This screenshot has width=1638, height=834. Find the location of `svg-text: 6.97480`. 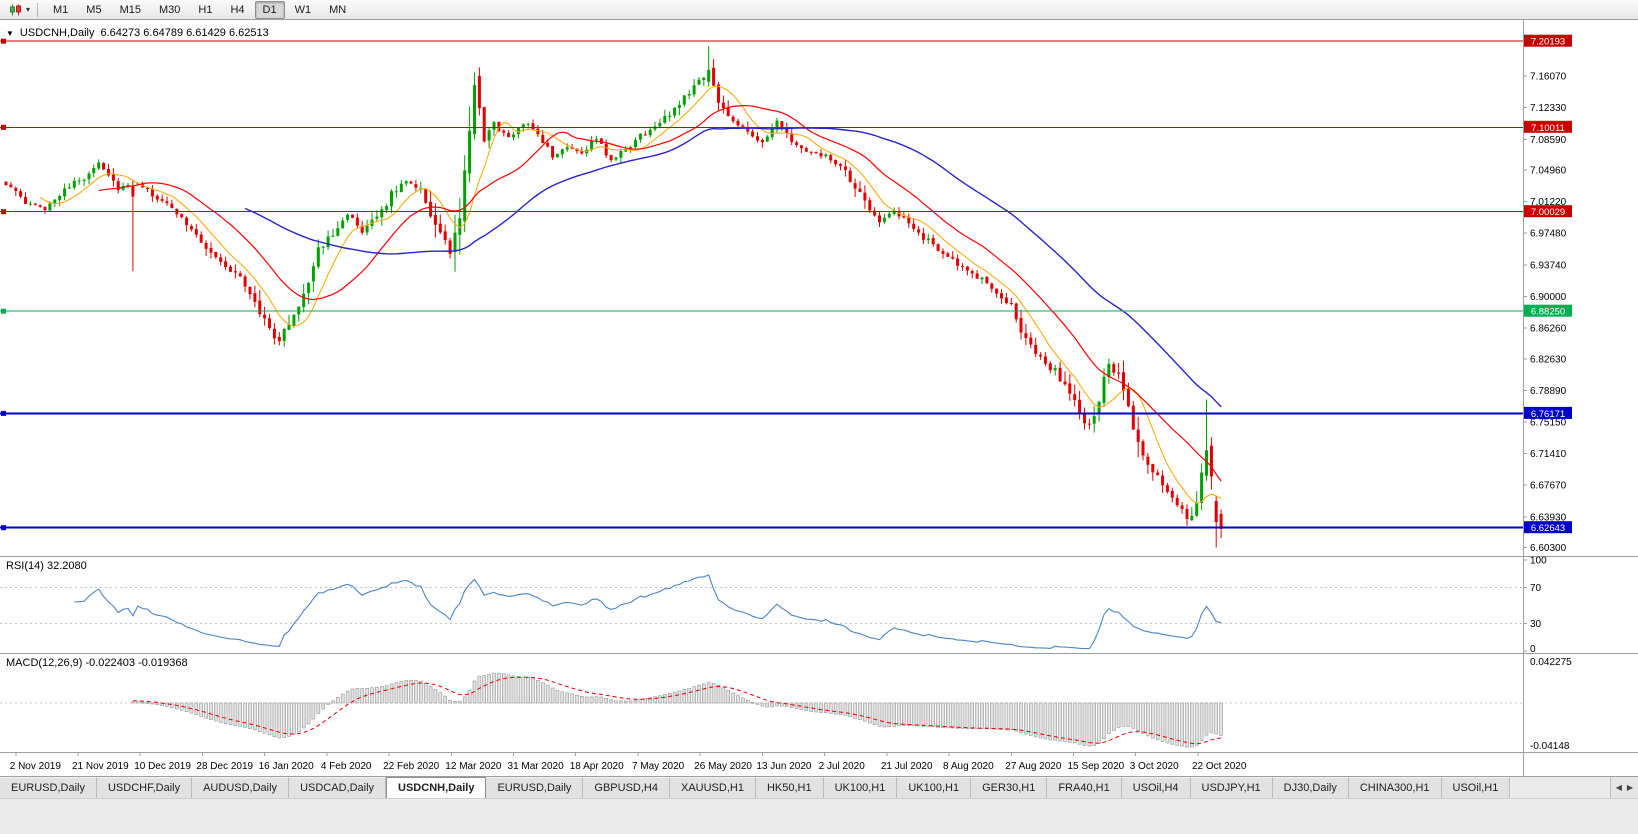

svg-text: 6.97480 is located at coordinates (1548, 234).